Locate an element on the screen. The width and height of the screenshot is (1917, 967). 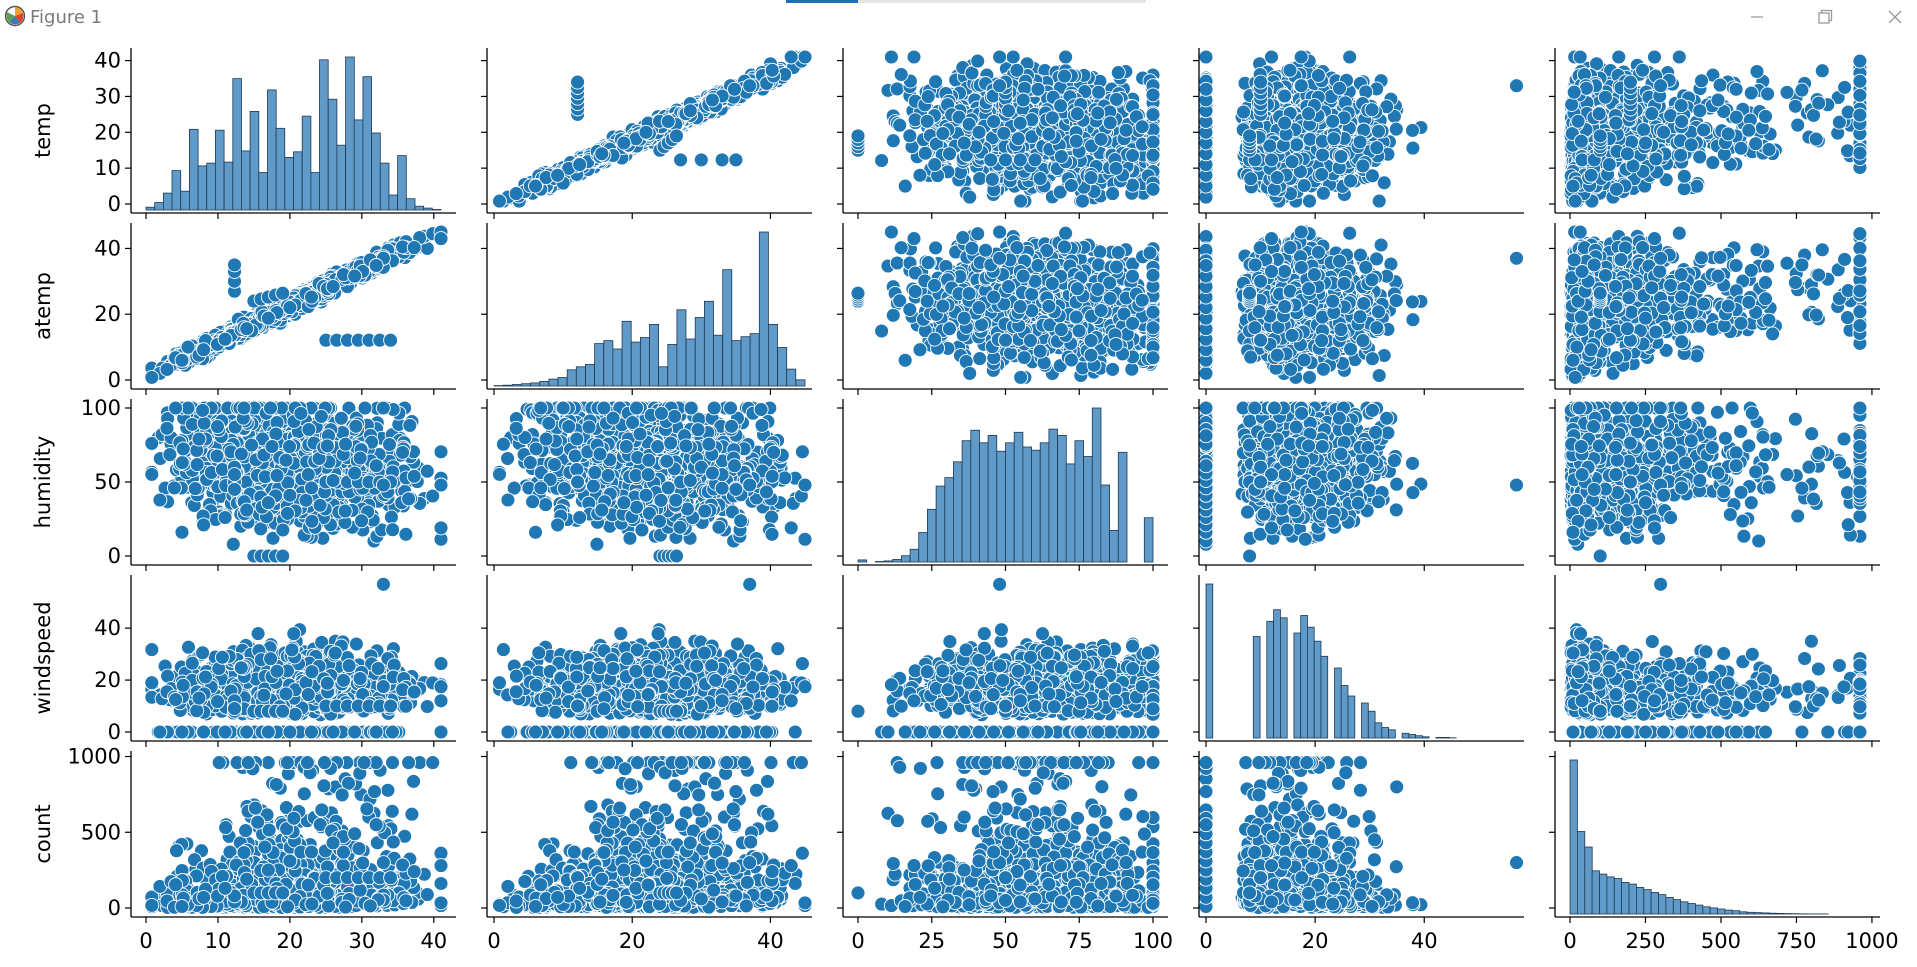
minimize-icon is located at coordinates (1757, 17).